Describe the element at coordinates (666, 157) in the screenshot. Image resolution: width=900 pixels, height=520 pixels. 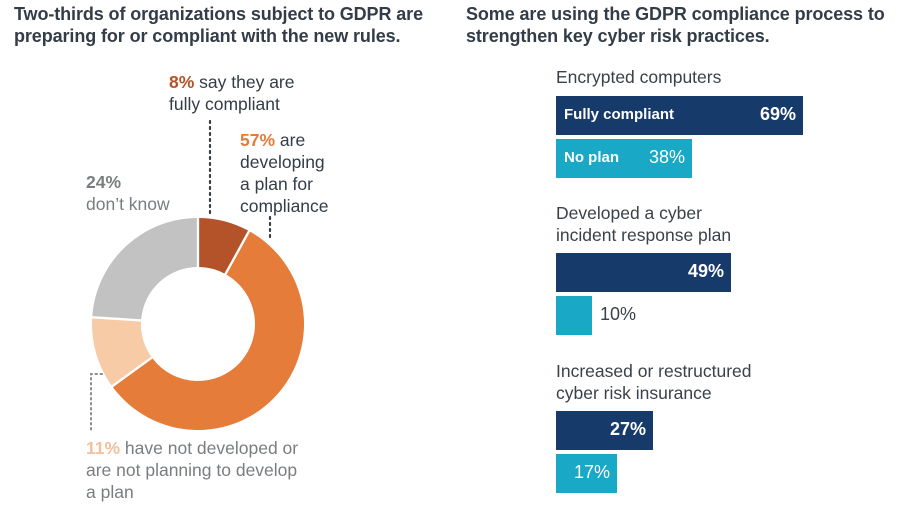
I see `bar-value-label: 38%` at that location.